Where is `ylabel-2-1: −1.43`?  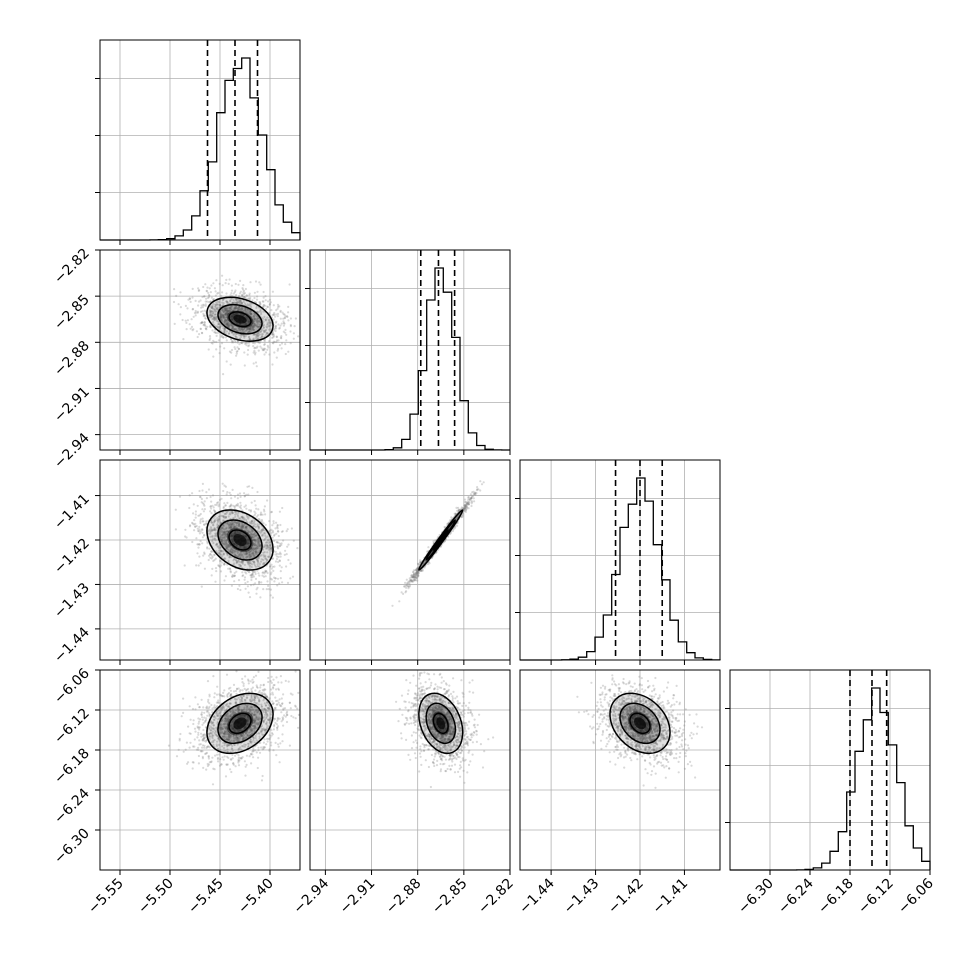 ylabel-2-1: −1.43 is located at coordinates (72, 601).